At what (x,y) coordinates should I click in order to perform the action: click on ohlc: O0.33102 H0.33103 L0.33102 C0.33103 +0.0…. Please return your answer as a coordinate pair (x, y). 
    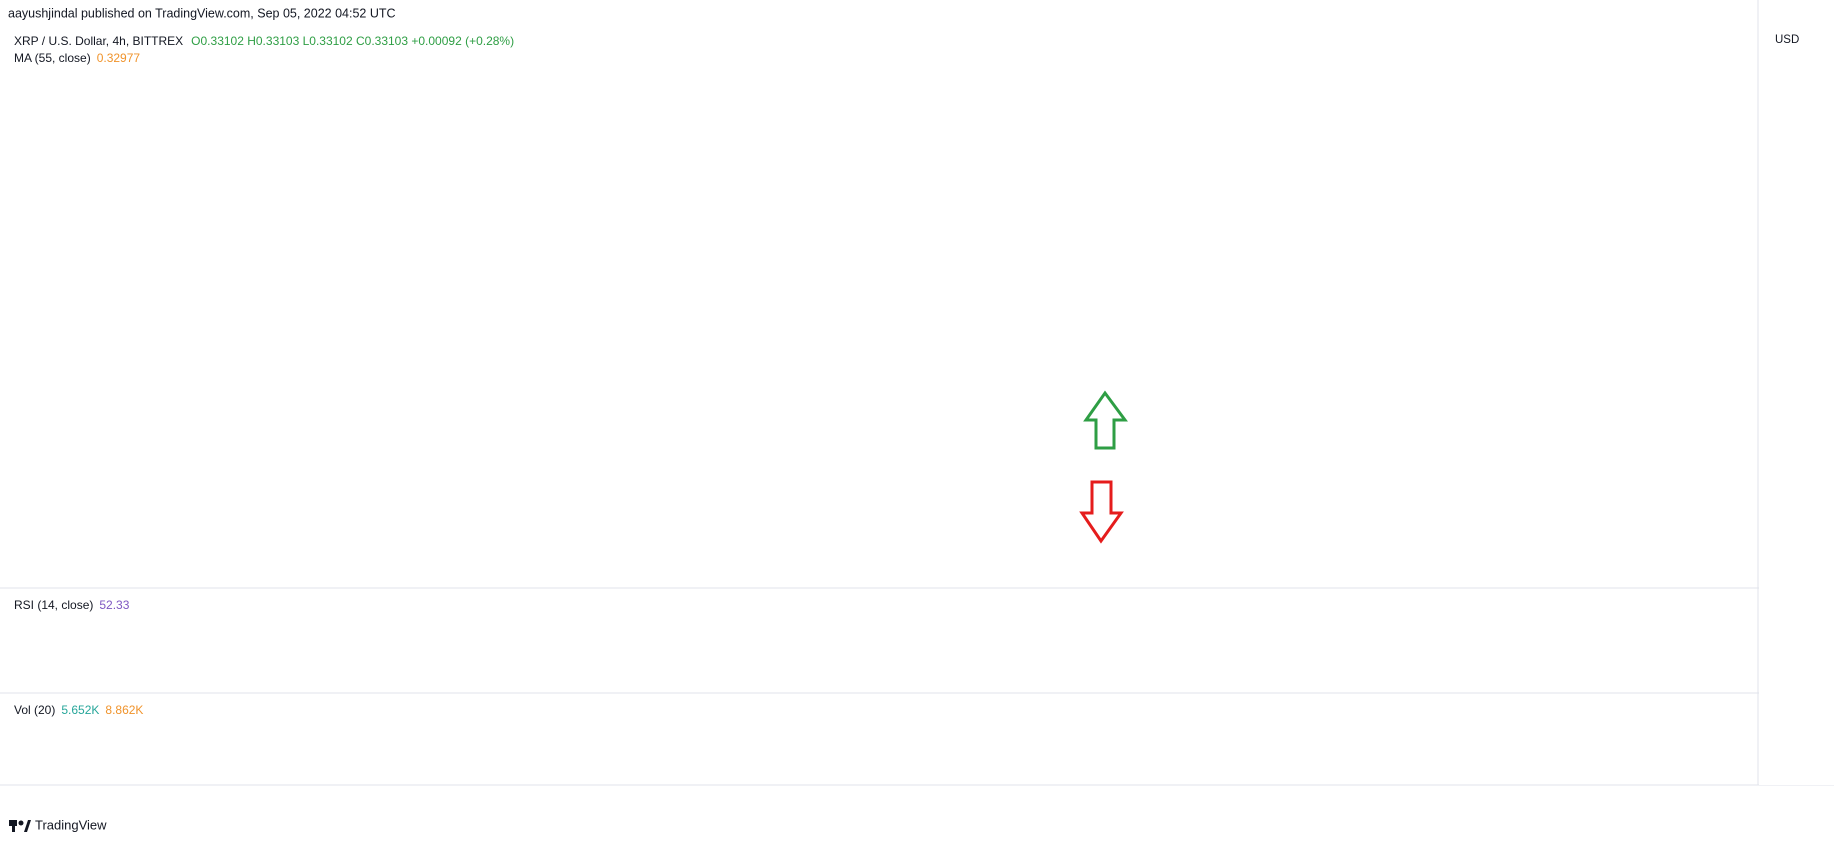
    Looking at the image, I should click on (352, 41).